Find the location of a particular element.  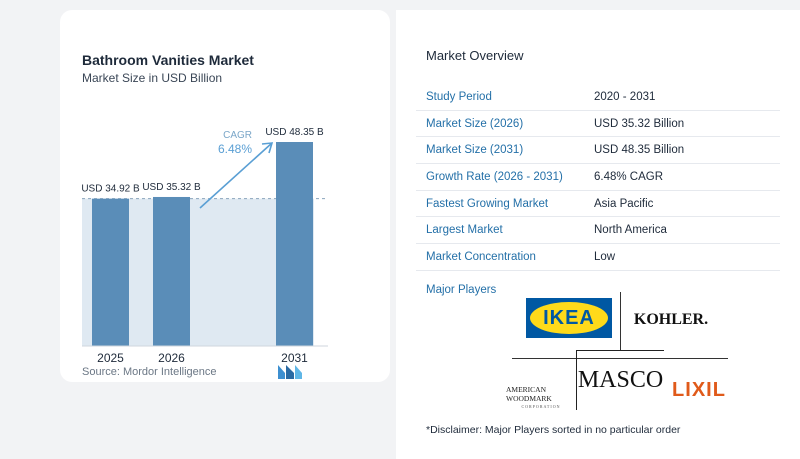

table-row: Growth Rate (2026 - 2031) 6.48% CAGR is located at coordinates (598, 177).